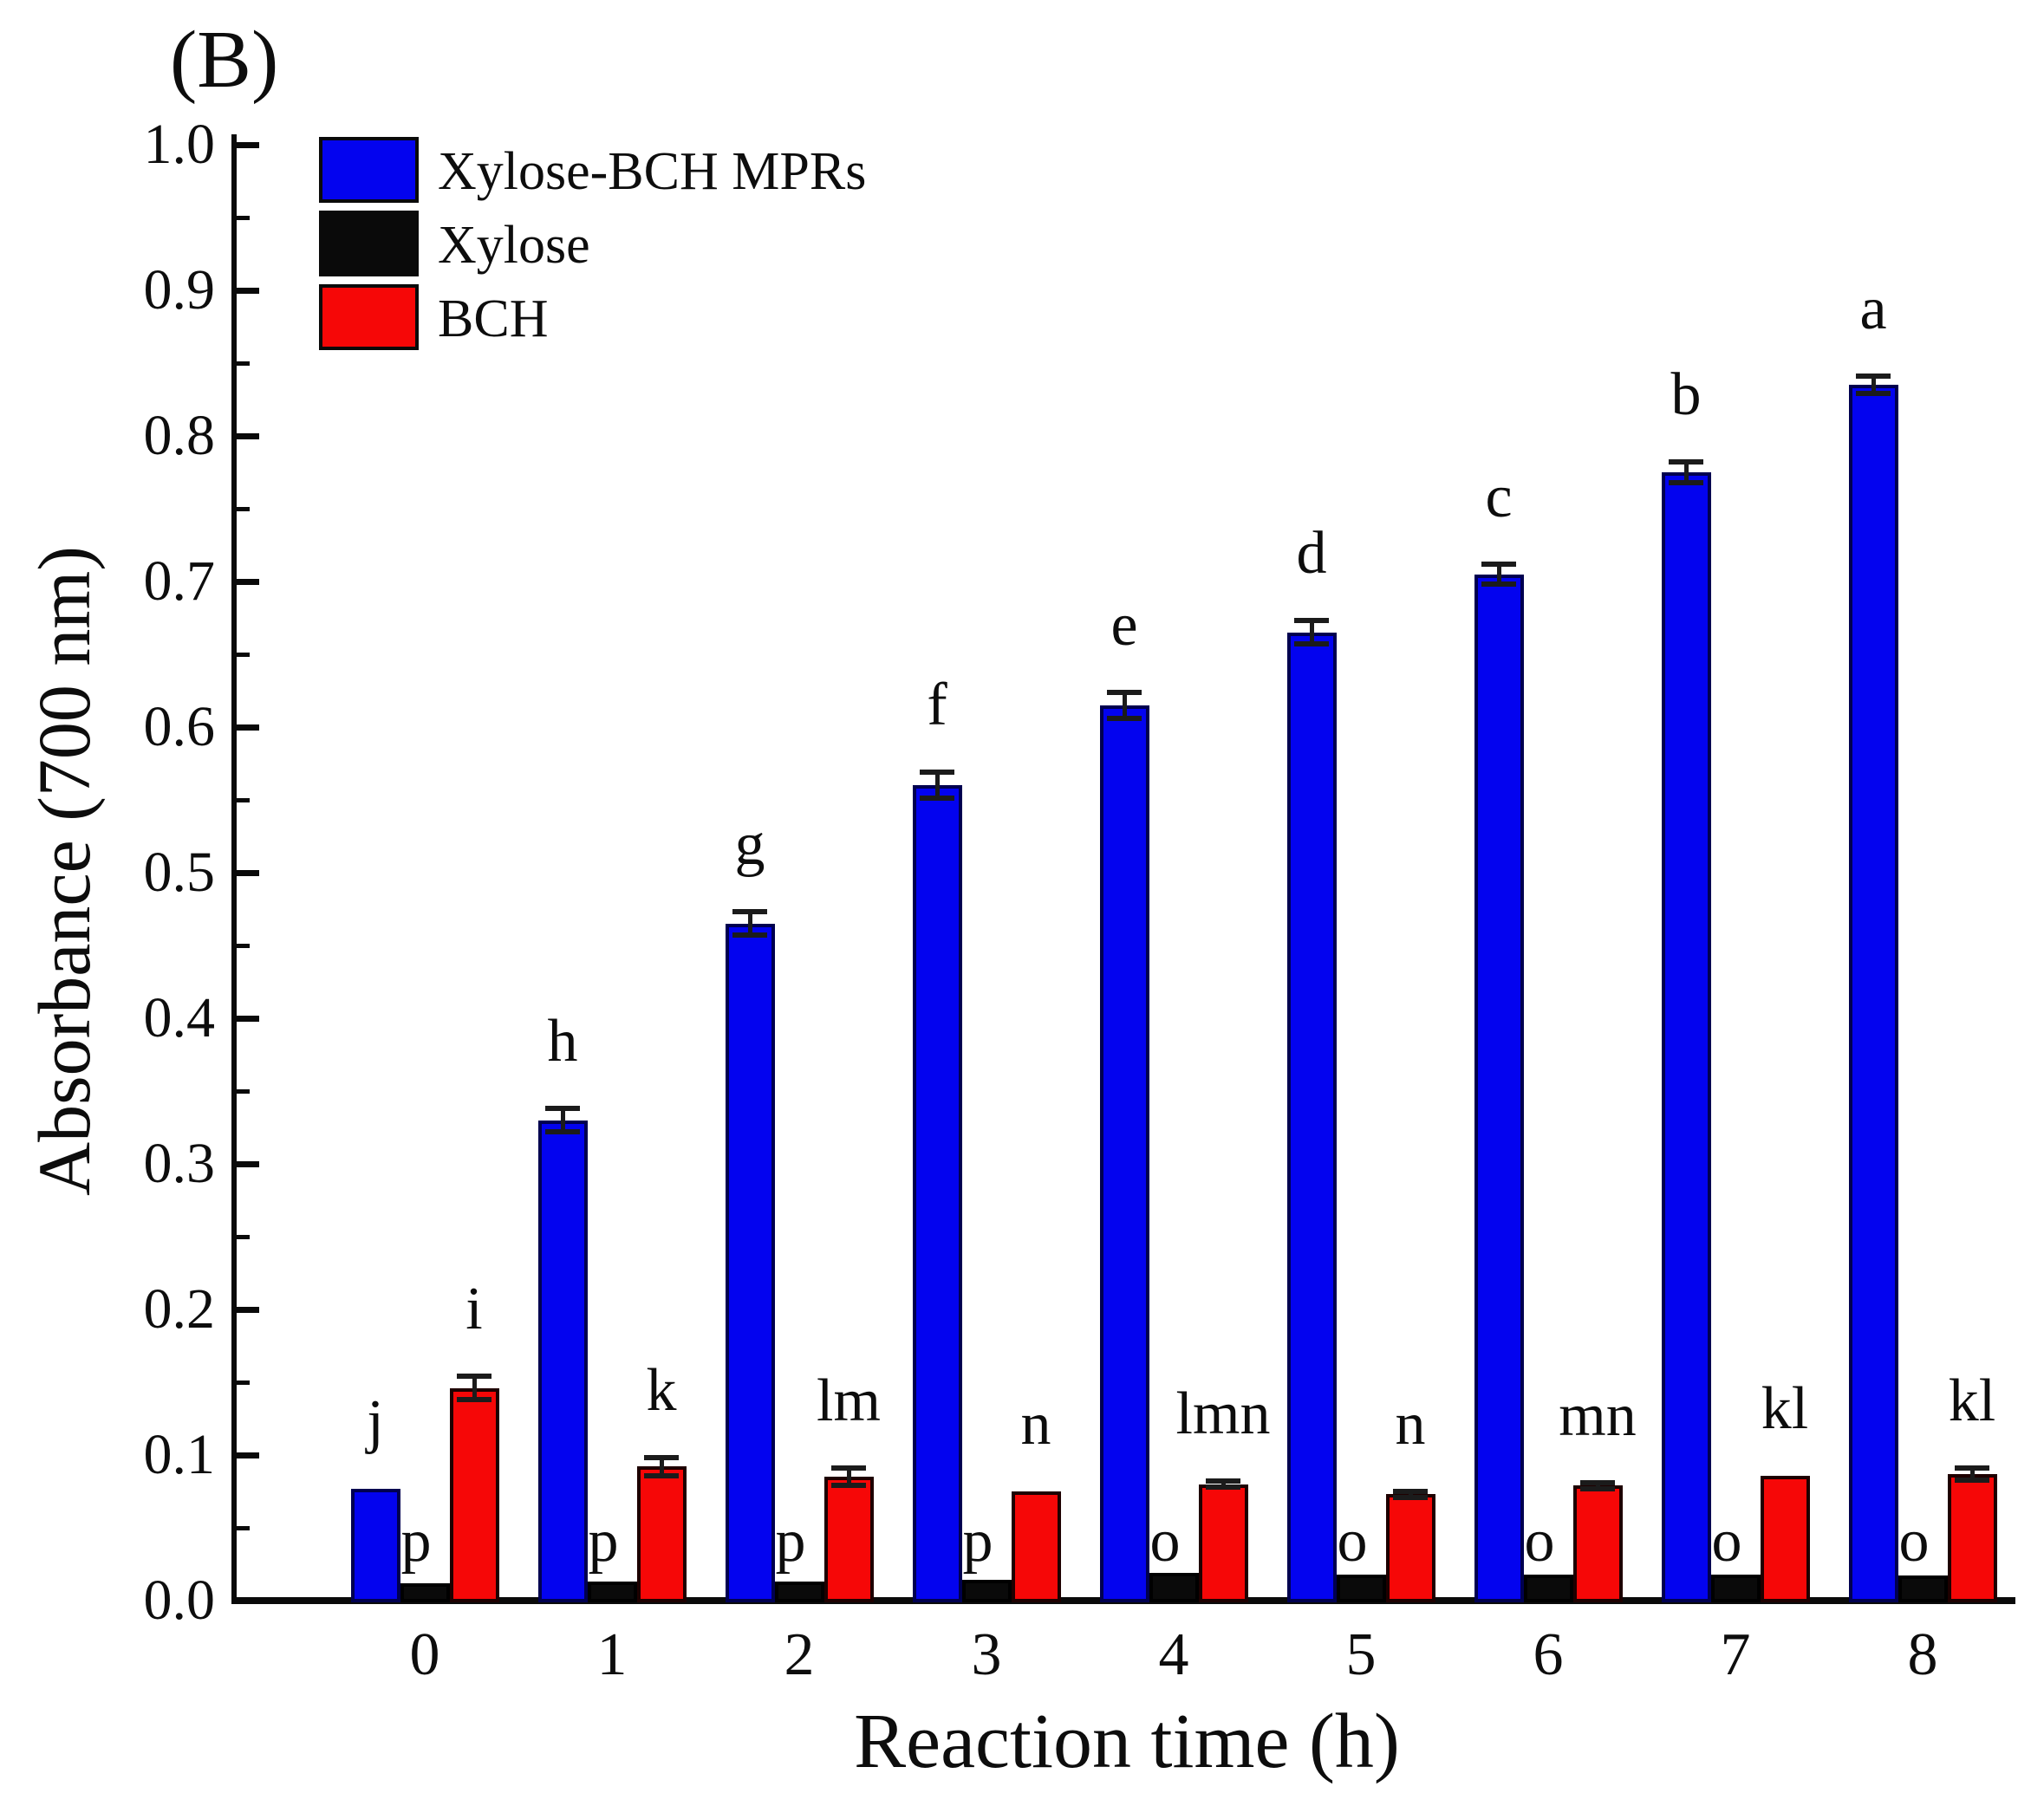 Image resolution: width=2044 pixels, height=1819 pixels. I want to click on significance-letter: a, so click(1873, 309).